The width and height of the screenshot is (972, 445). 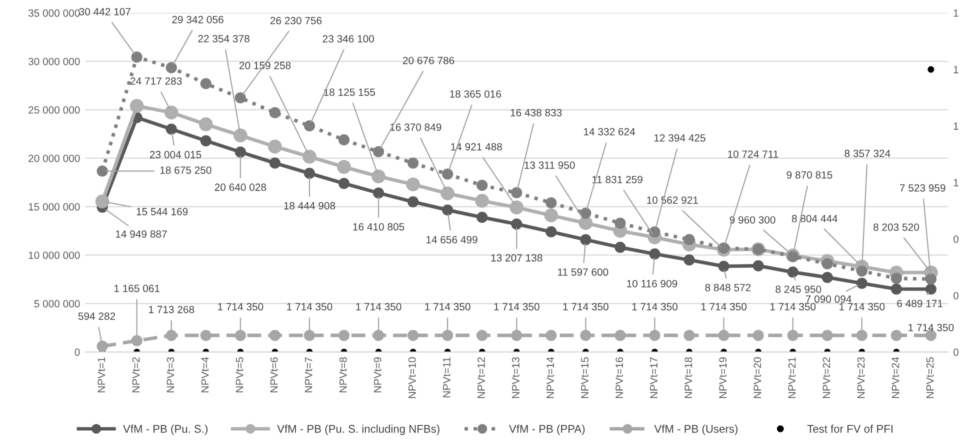 I want to click on data-label: 1 165 061, so click(x=137, y=288).